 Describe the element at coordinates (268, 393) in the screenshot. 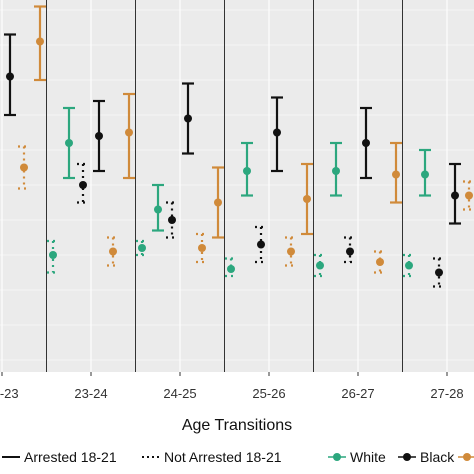

I see `x-tick-label: 25-26` at that location.